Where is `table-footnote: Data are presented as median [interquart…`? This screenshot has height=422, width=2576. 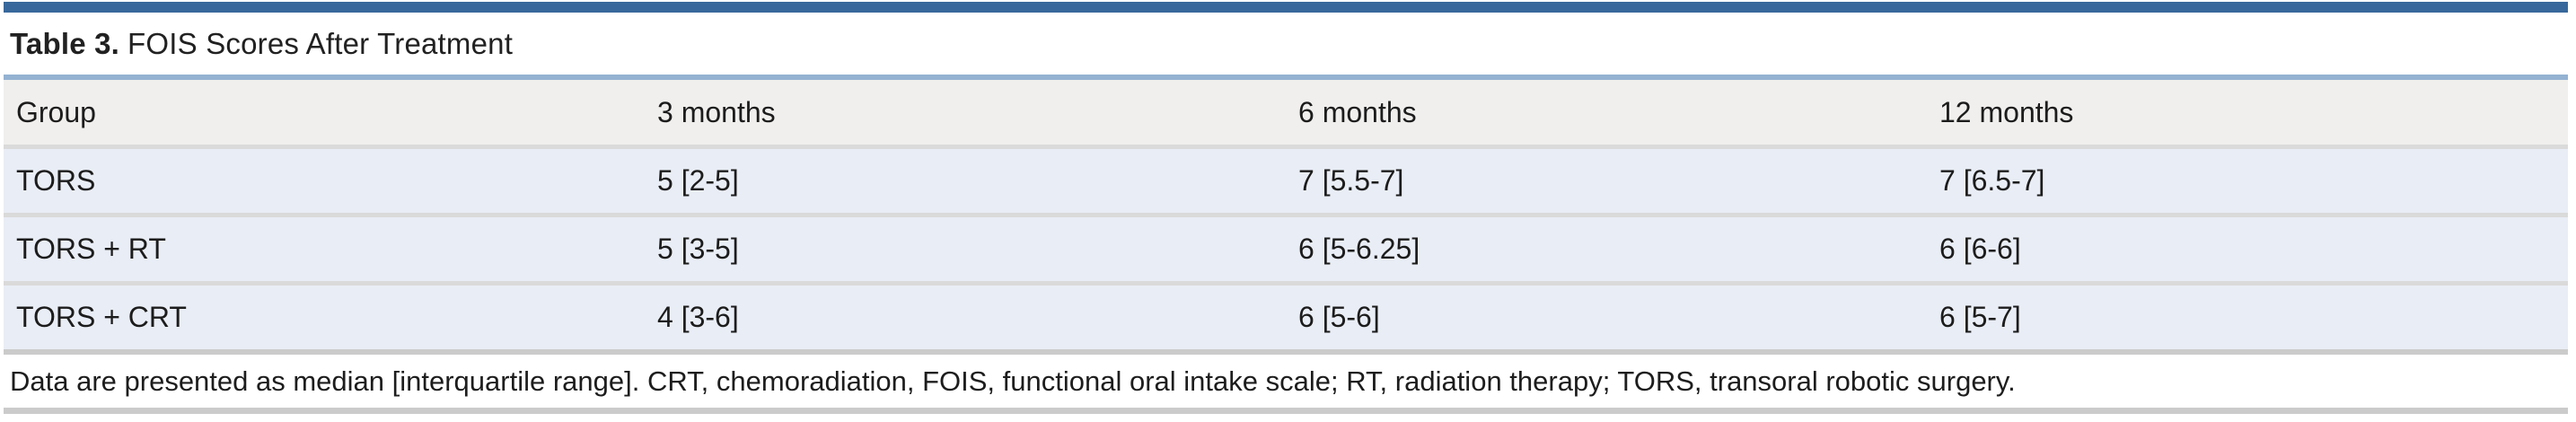 table-footnote: Data are presented as median [interquart… is located at coordinates (1286, 381).